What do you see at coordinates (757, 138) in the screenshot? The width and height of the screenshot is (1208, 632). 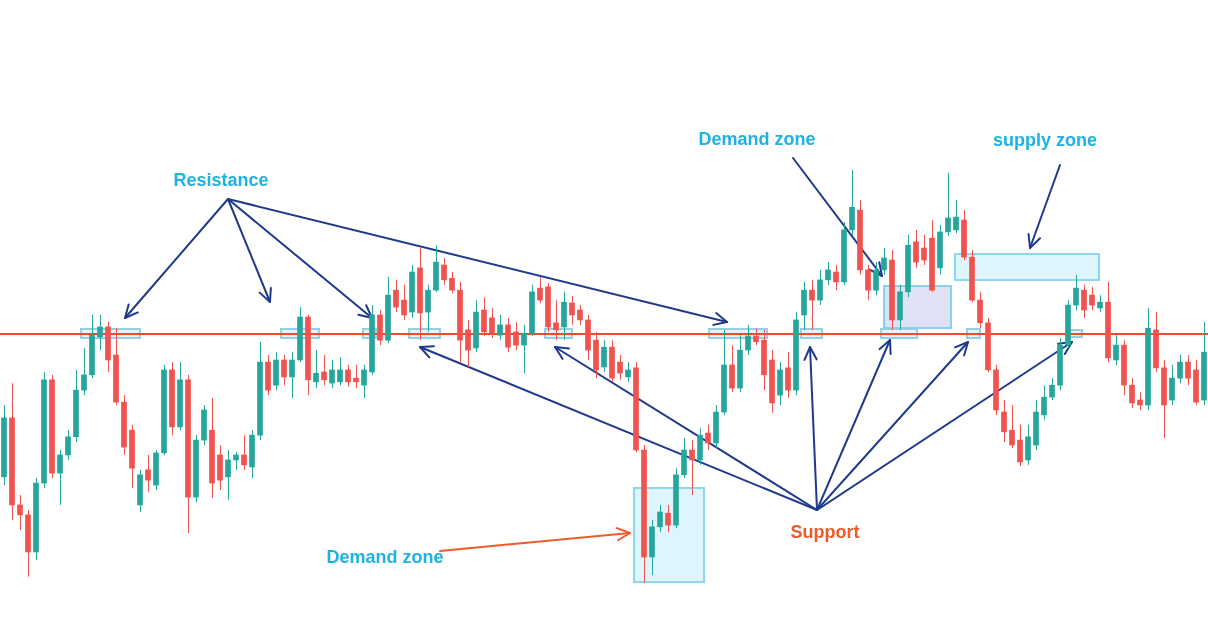 I see `text: Demand zone` at bounding box center [757, 138].